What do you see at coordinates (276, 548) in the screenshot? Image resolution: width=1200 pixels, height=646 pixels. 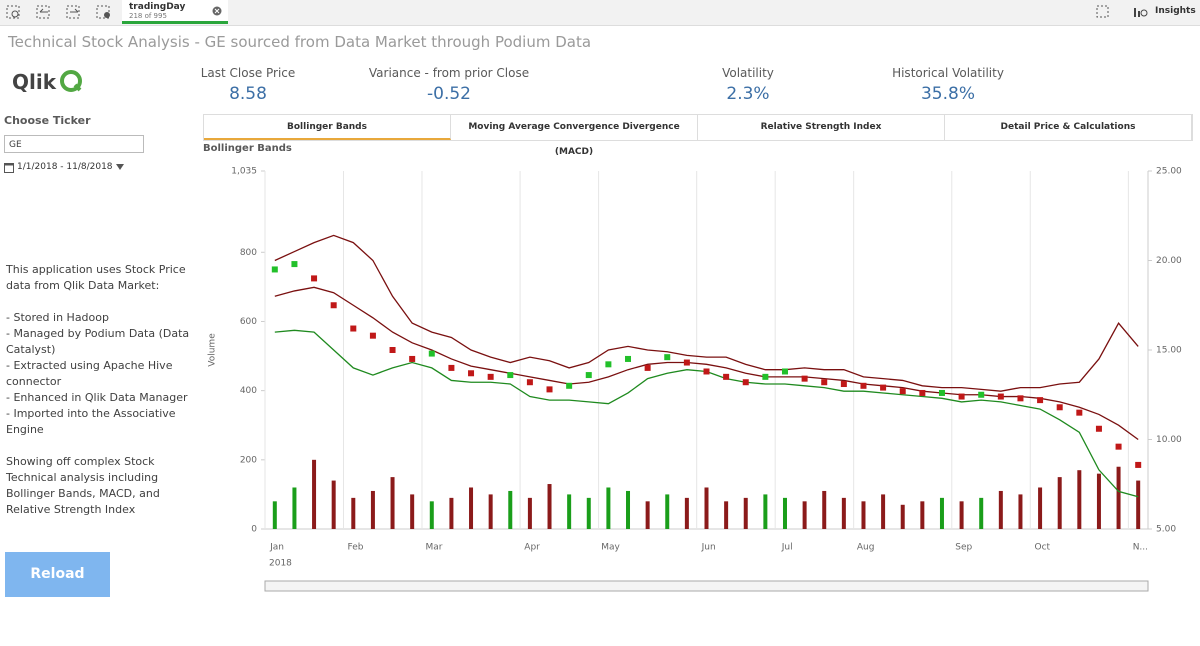 I see `x-tick-label: Jan` at bounding box center [276, 548].